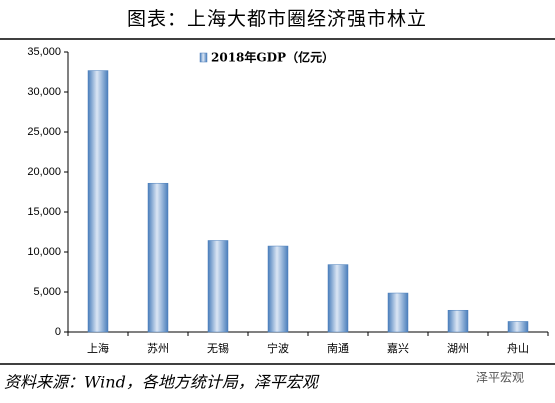  I want to click on x-tick-label: 宁波, so click(278, 348).